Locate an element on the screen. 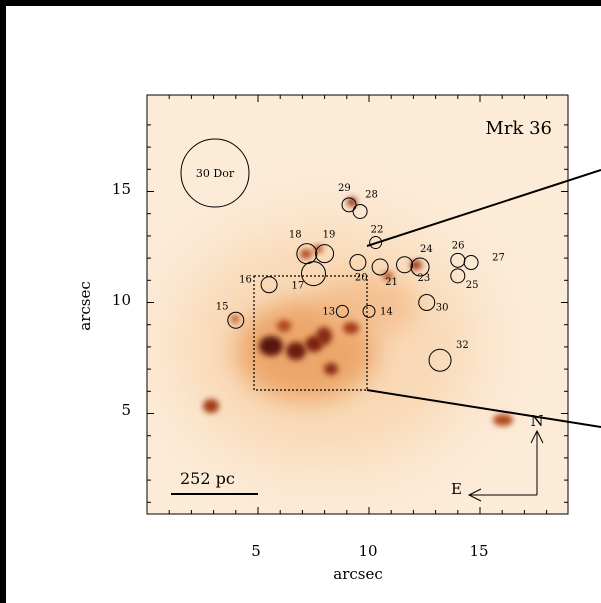 This screenshot has height=603, width=601. 30-dor-reference-circle is located at coordinates (215, 173).